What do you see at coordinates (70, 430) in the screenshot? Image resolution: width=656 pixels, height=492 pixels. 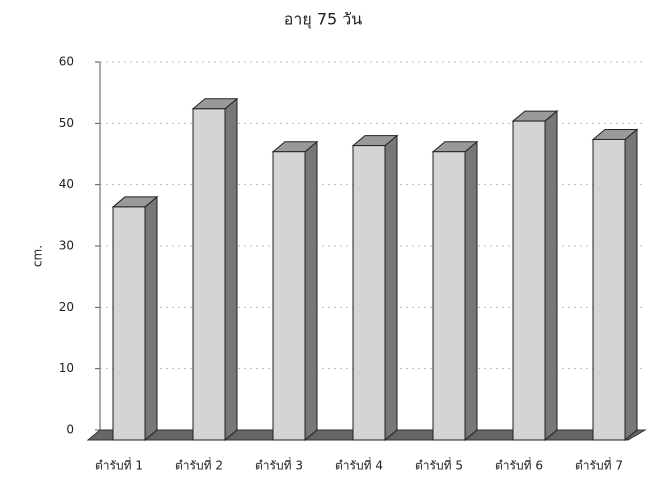 I see `y-tick-label: 0` at bounding box center [70, 430].